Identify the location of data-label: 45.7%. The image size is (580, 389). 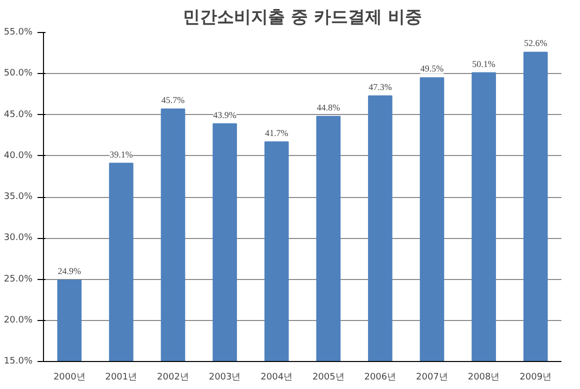
(173, 99).